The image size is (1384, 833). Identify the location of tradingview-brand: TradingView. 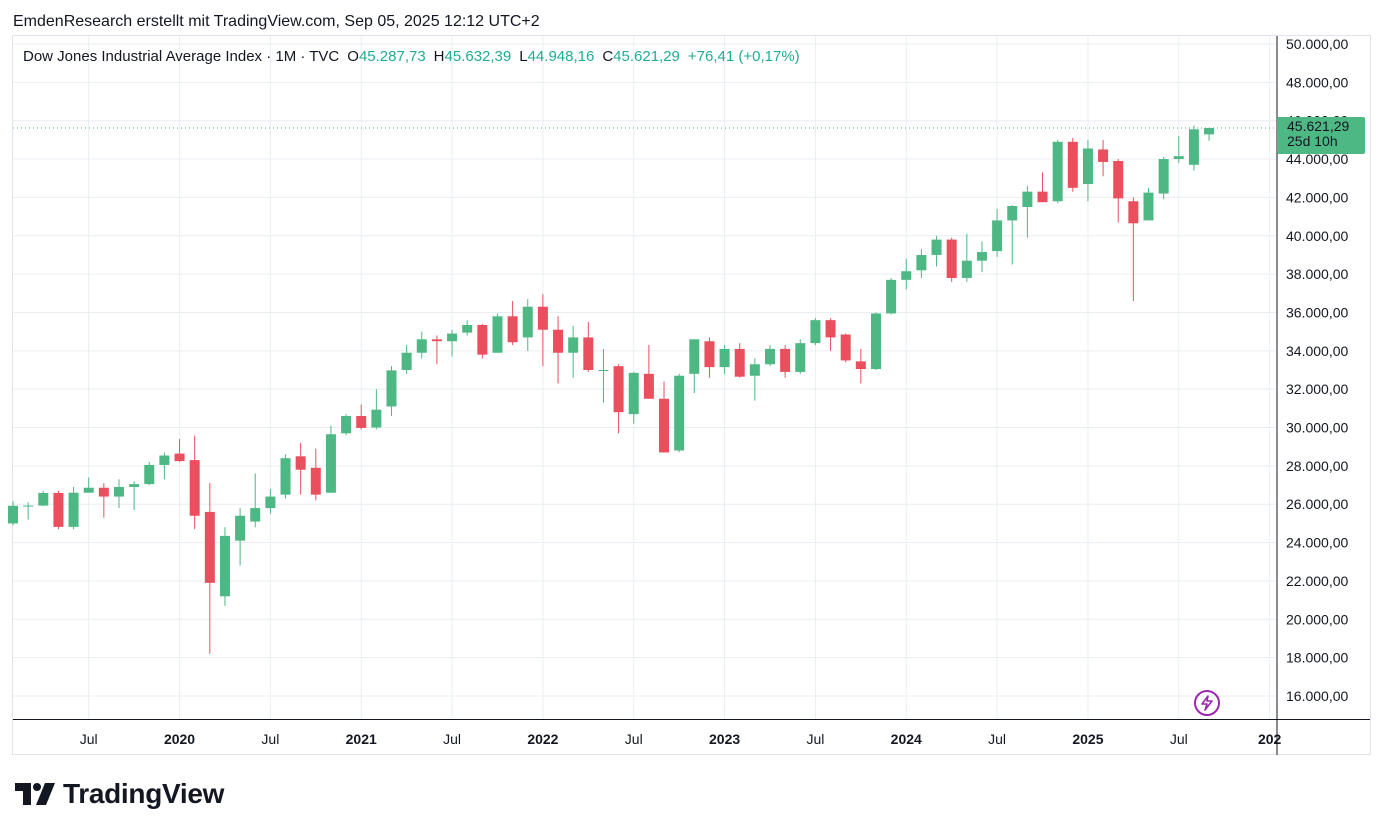
(119, 794).